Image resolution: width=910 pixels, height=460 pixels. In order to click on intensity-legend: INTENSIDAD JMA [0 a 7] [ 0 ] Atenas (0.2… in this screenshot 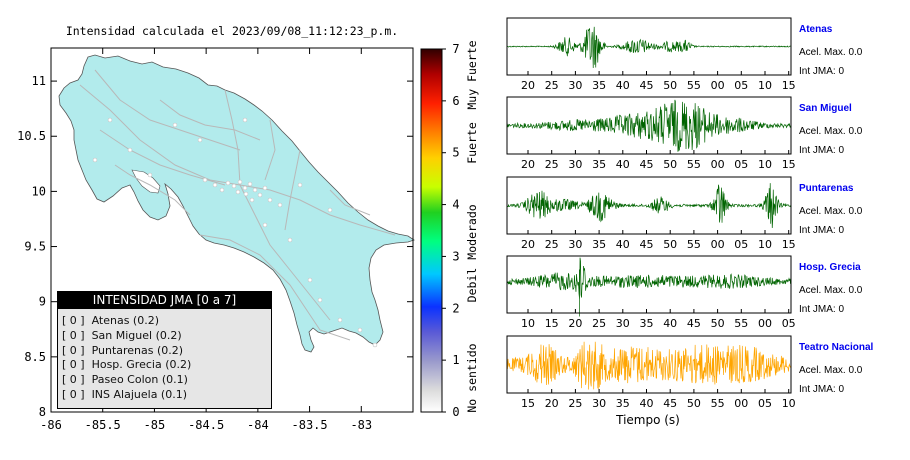, I will do `click(164, 350)`.